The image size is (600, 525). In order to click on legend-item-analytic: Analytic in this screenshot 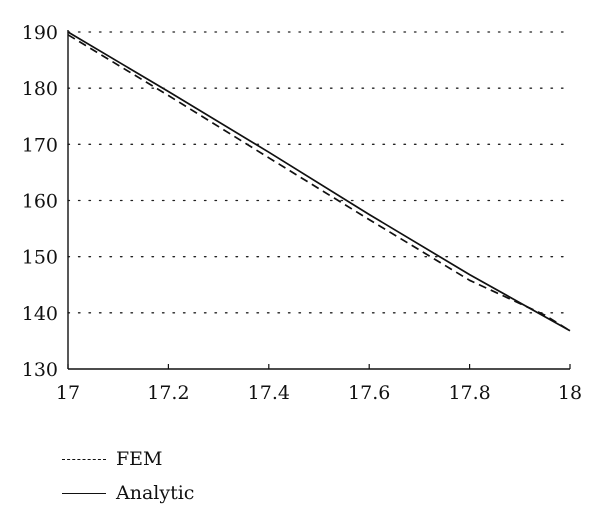, I will do `click(128, 493)`.